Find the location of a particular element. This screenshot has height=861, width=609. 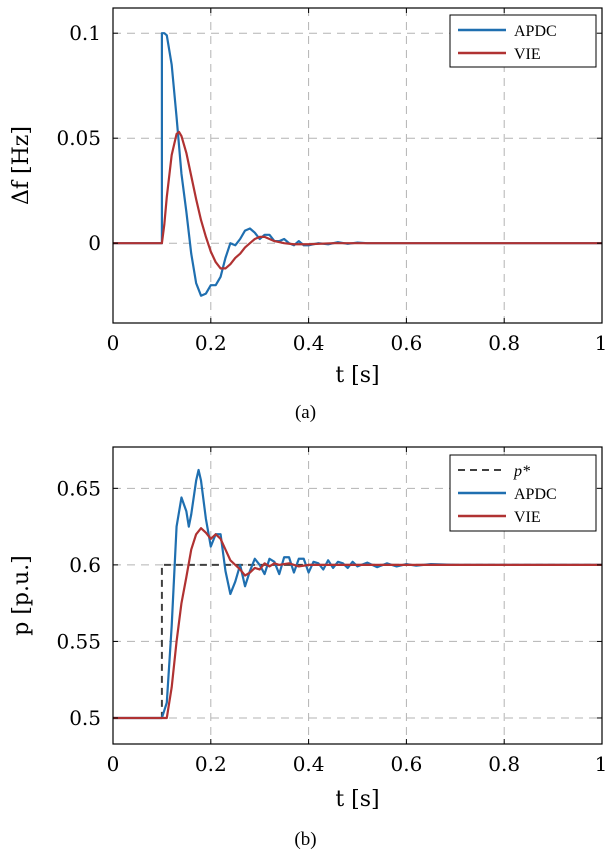

y-tick-label: 0.1 is located at coordinates (85, 33).